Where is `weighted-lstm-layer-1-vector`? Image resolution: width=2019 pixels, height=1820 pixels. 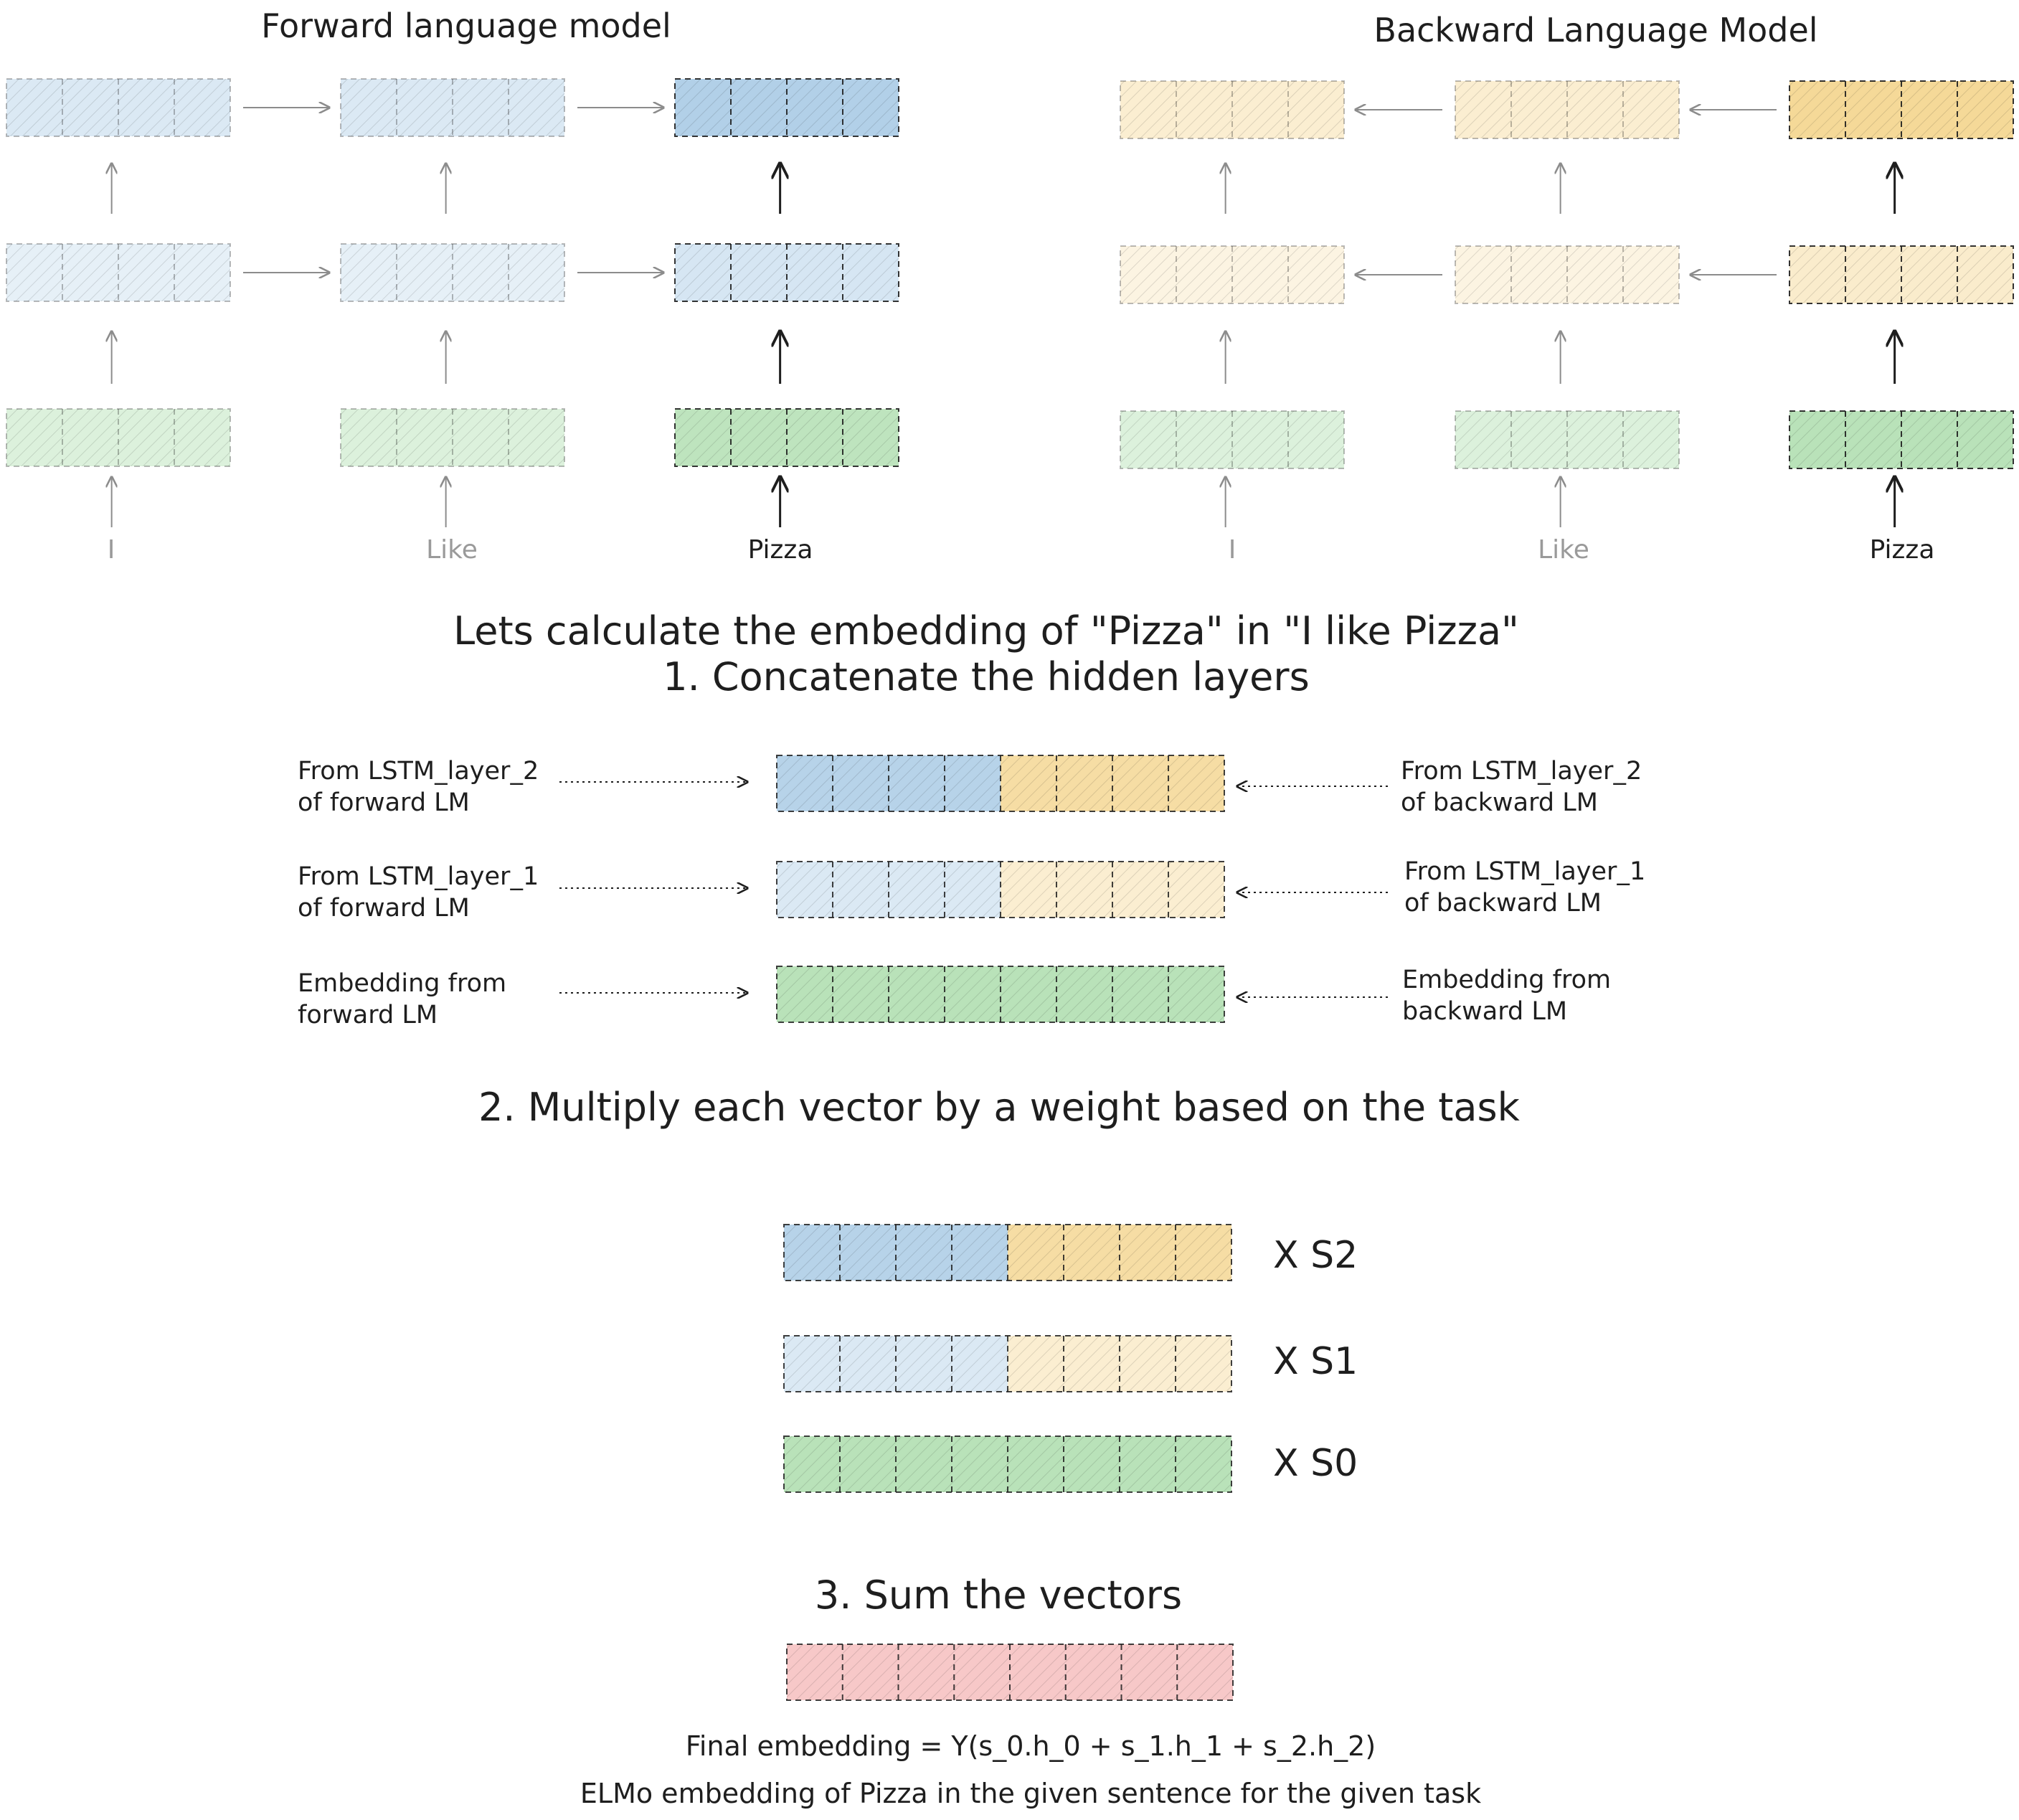 weighted-lstm-layer-1-vector is located at coordinates (1007, 1363).